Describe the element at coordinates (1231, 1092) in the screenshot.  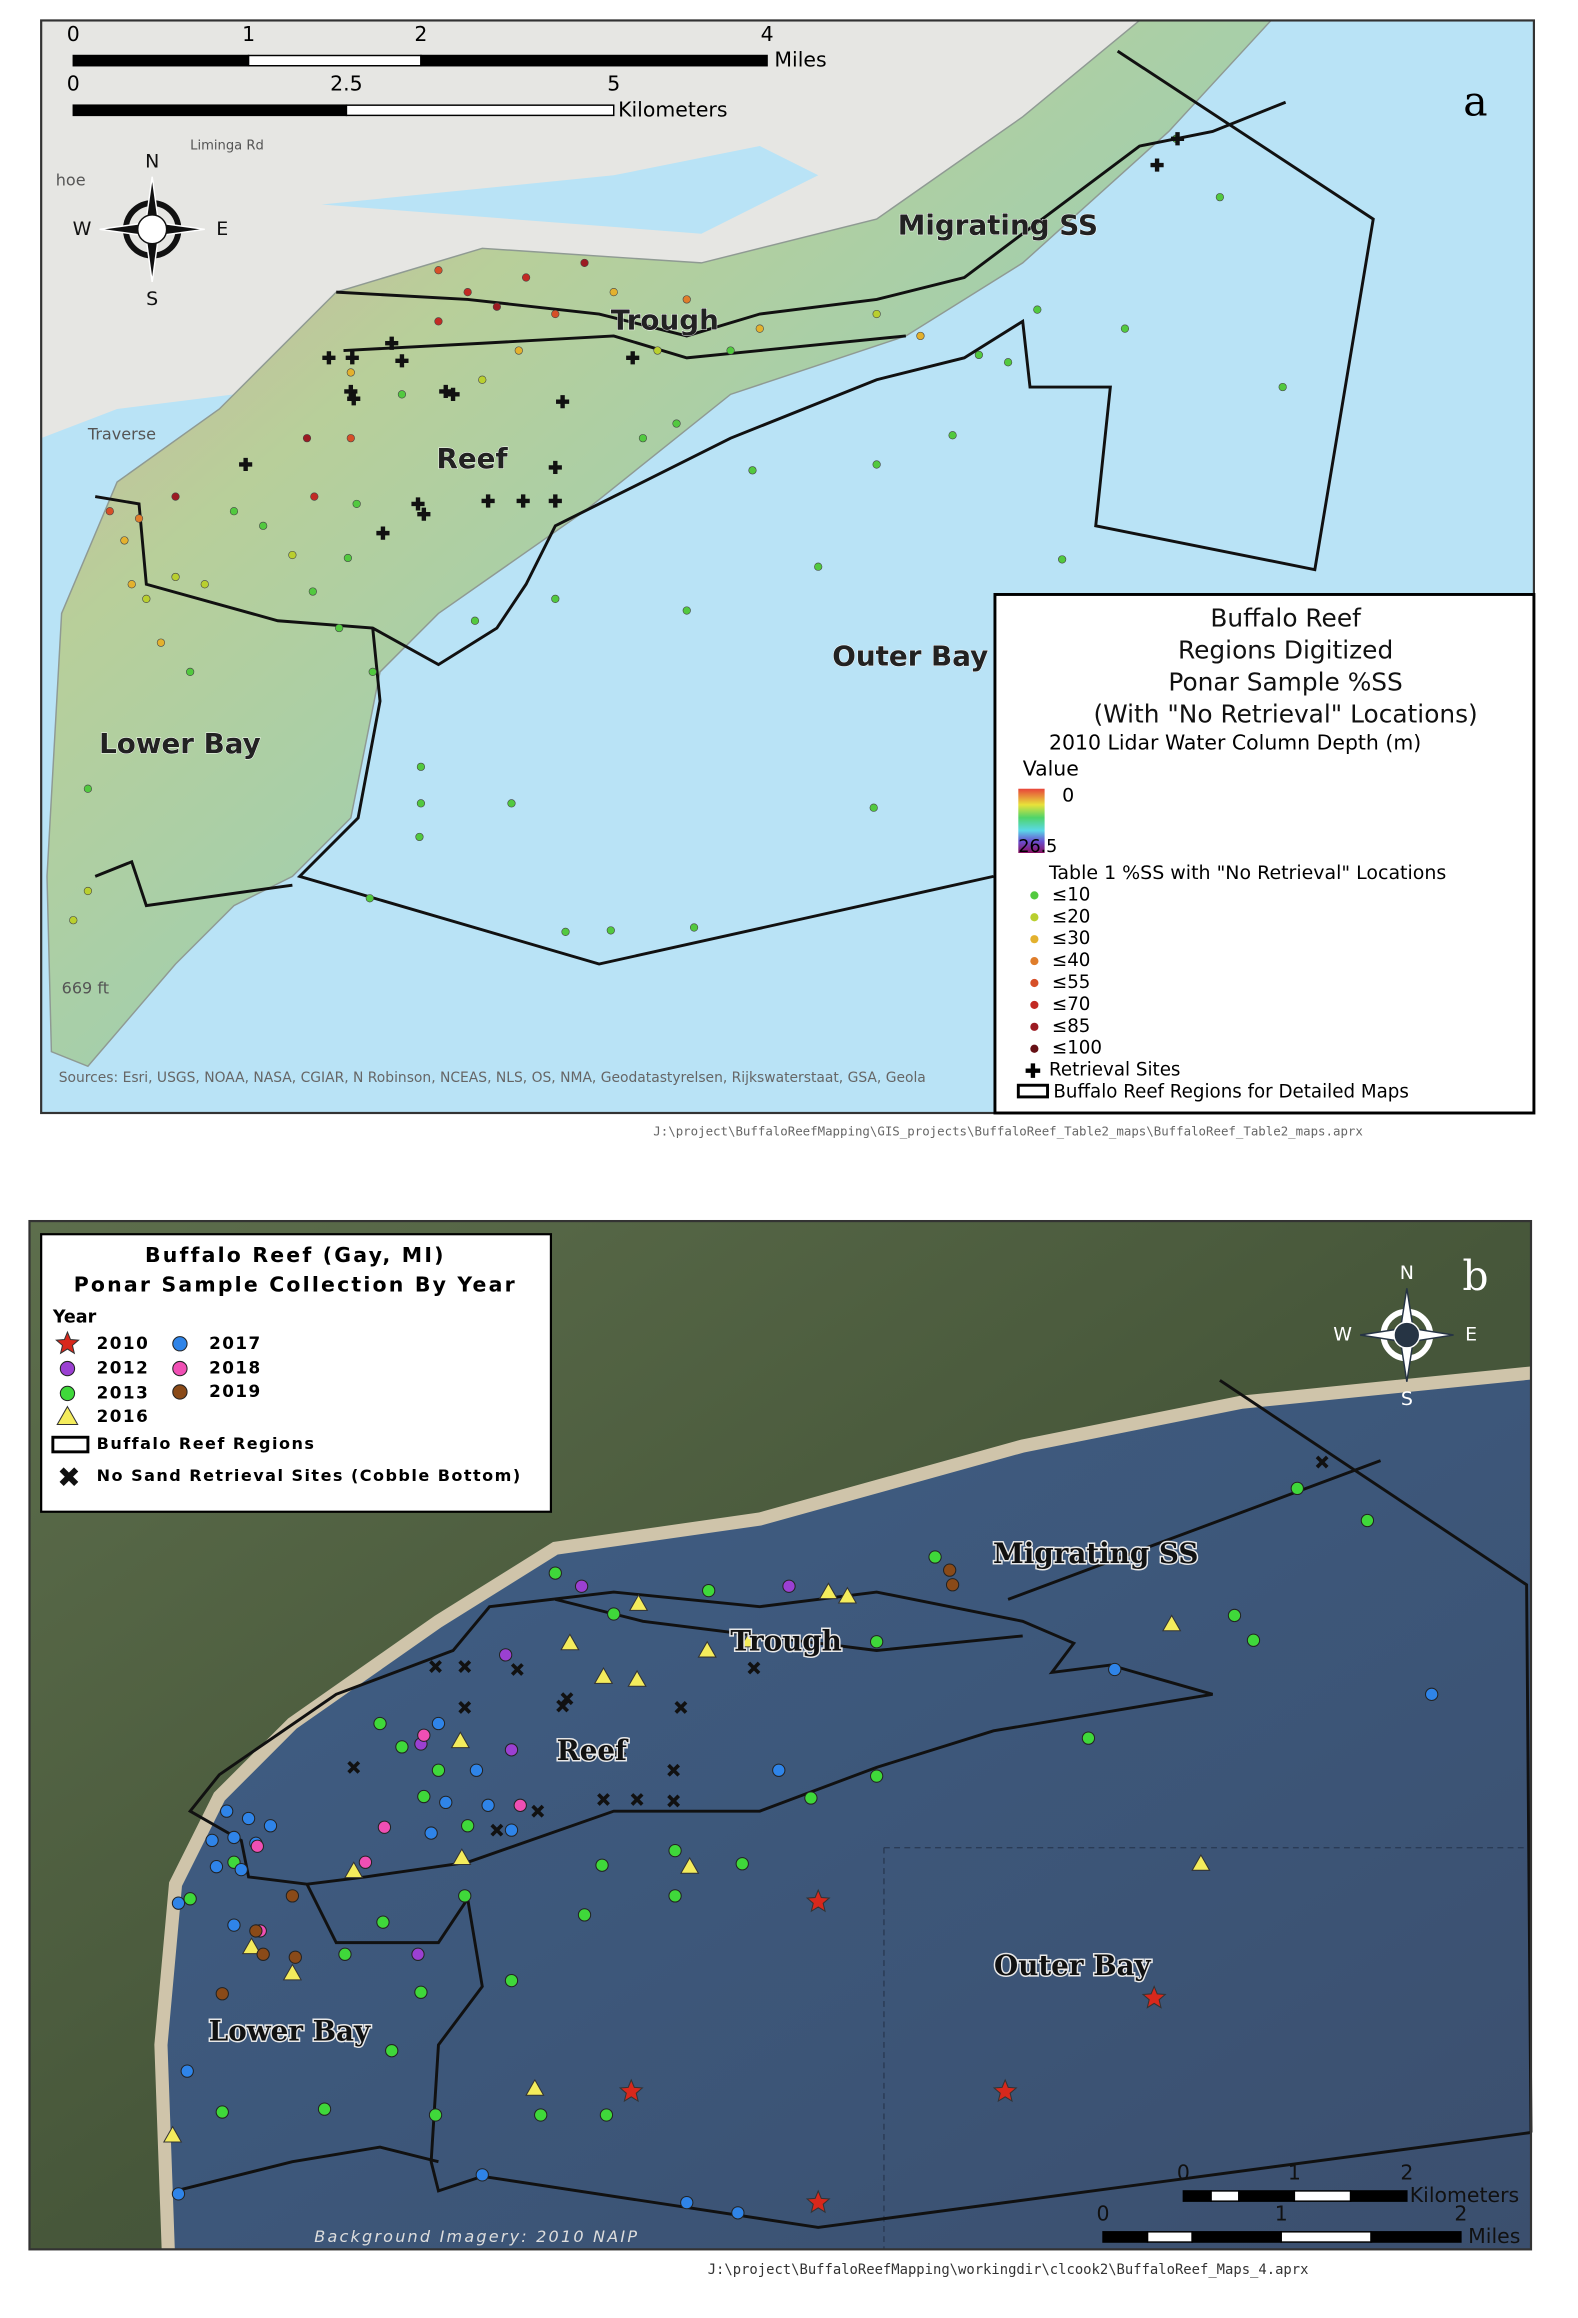
I see `legend-label: Buffalo Reef Regions for Detailed Maps` at that location.